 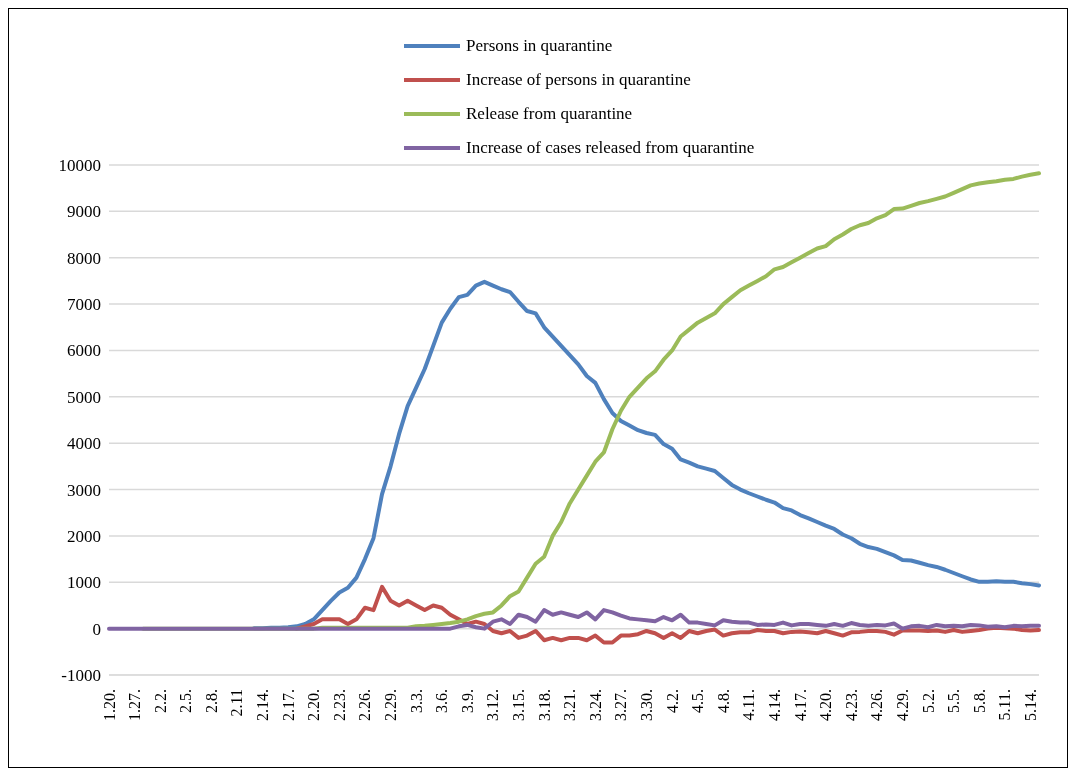 I want to click on x-tick-label: 4.17., so click(x=800, y=705).